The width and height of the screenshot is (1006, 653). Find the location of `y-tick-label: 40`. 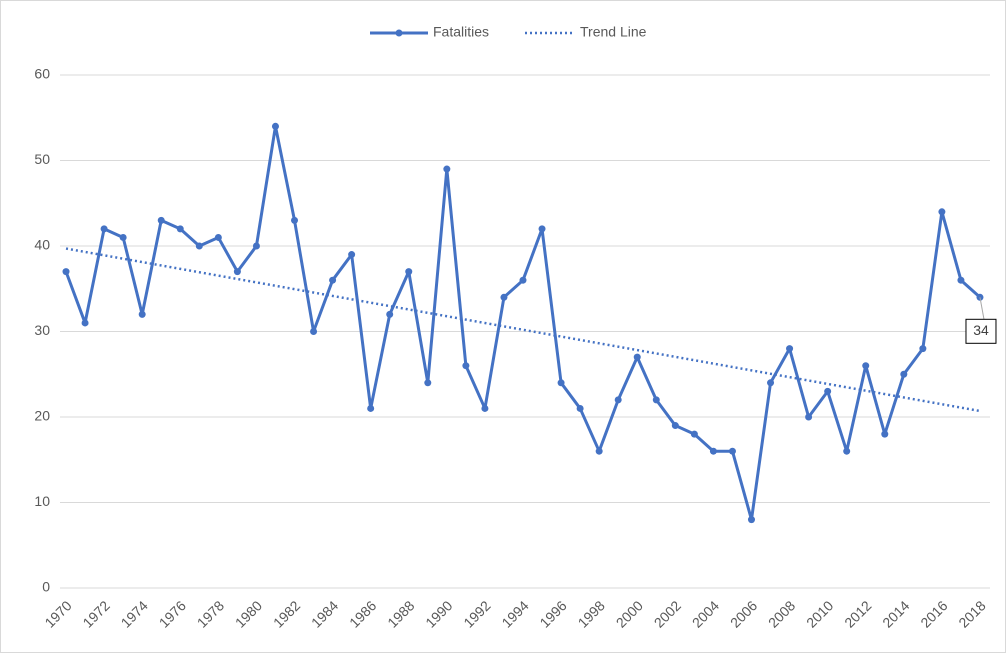

y-tick-label: 40 is located at coordinates (42, 245).